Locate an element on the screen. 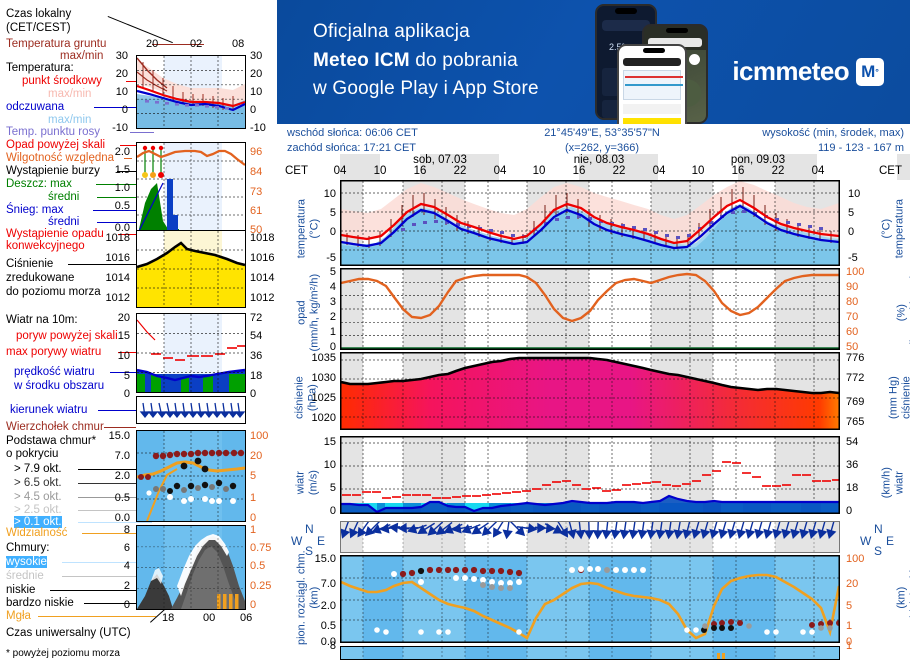 This screenshot has height=660, width=910. ytick-prs-l-0: 1035 is located at coordinates (323, 358).